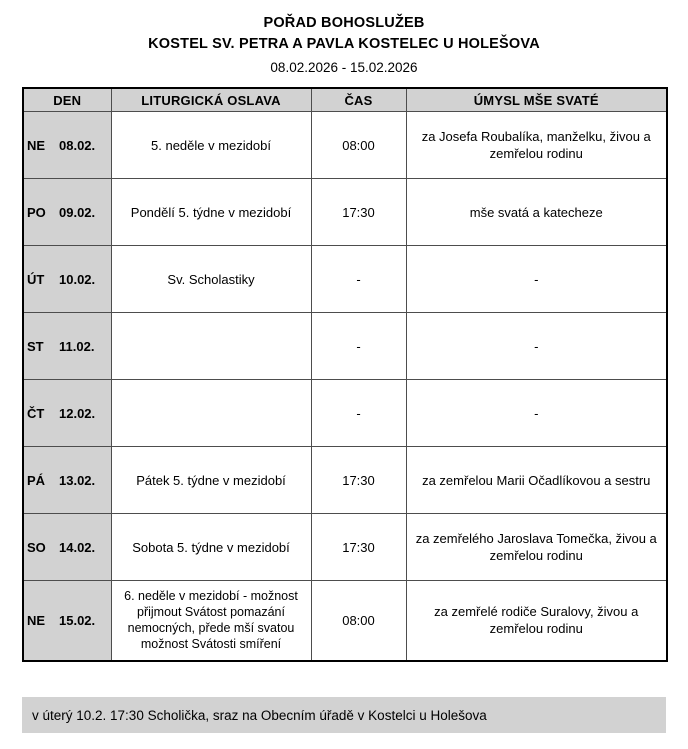  I want to click on cell-day: NE 15.02., so click(67, 620).